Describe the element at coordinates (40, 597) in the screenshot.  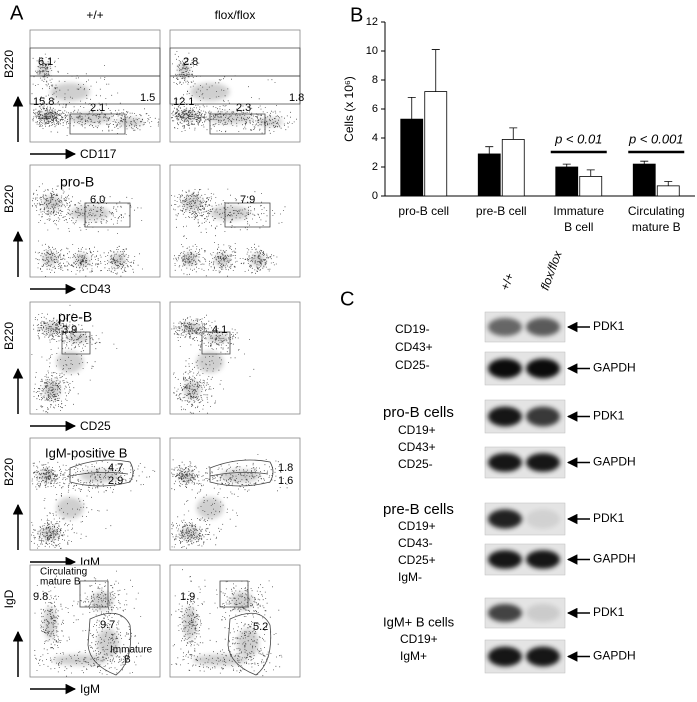
I see `gate-label: 9.8` at that location.